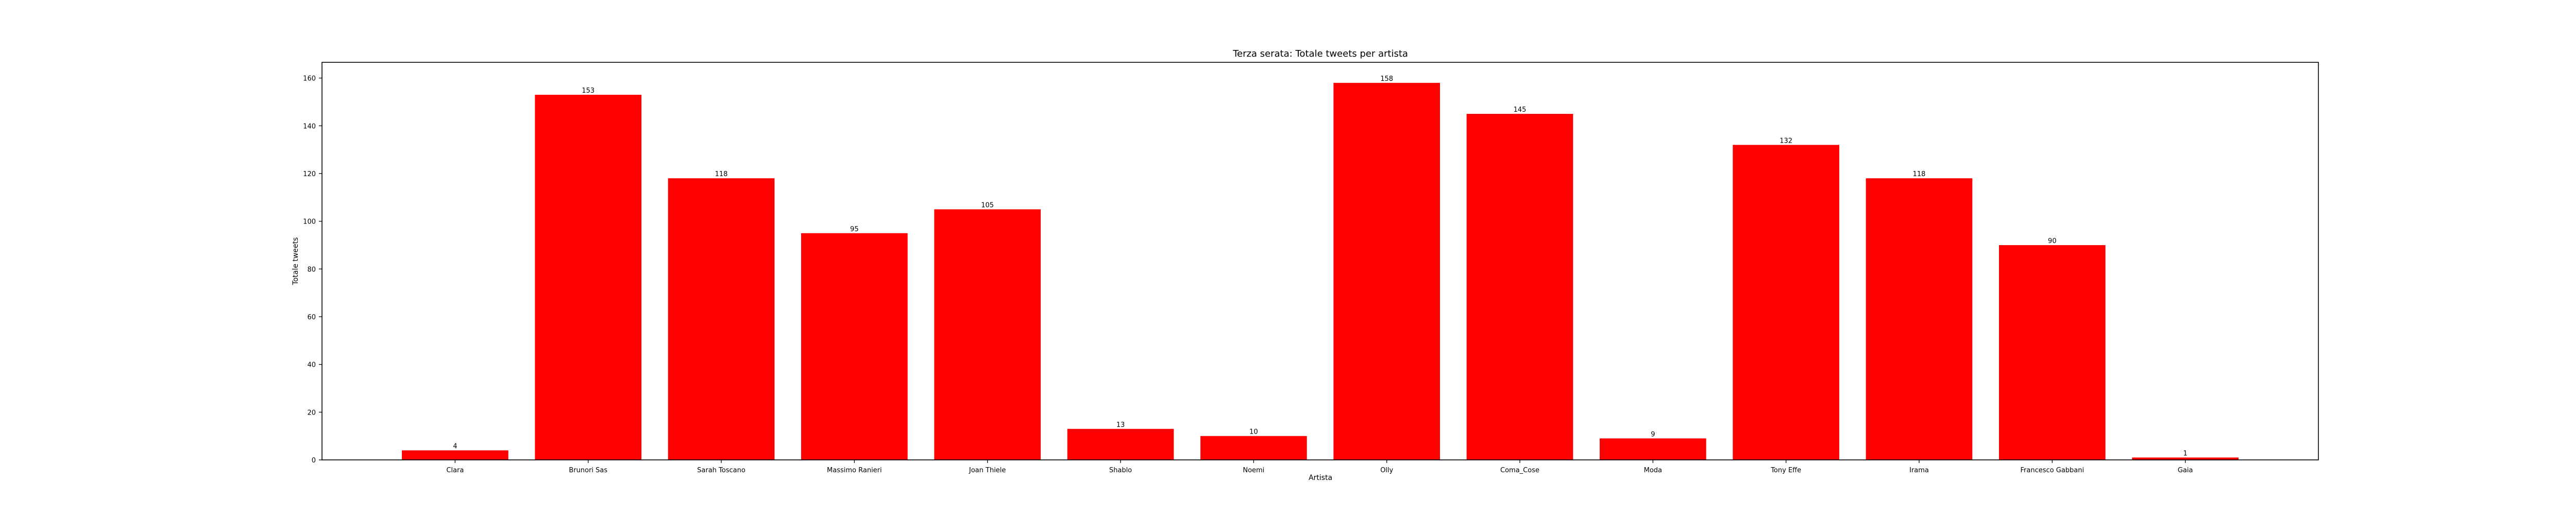 This screenshot has width=2576, height=515. Describe the element at coordinates (1253, 470) in the screenshot. I see `x-tick-label: Noemi` at that location.